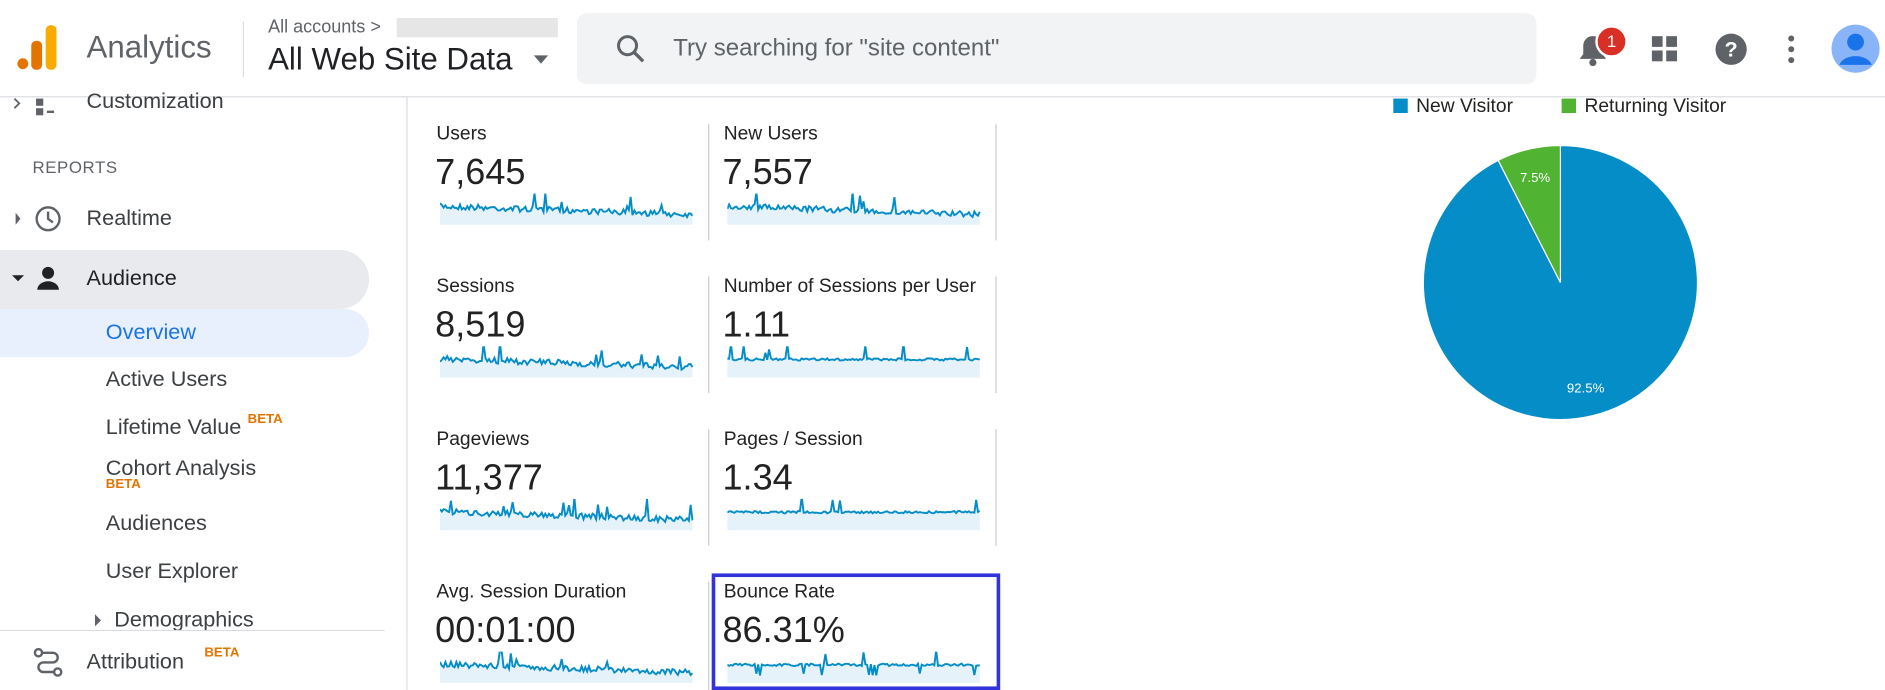 This screenshot has height=690, width=1885. I want to click on breadcrumb: All accounts >, so click(324, 27).